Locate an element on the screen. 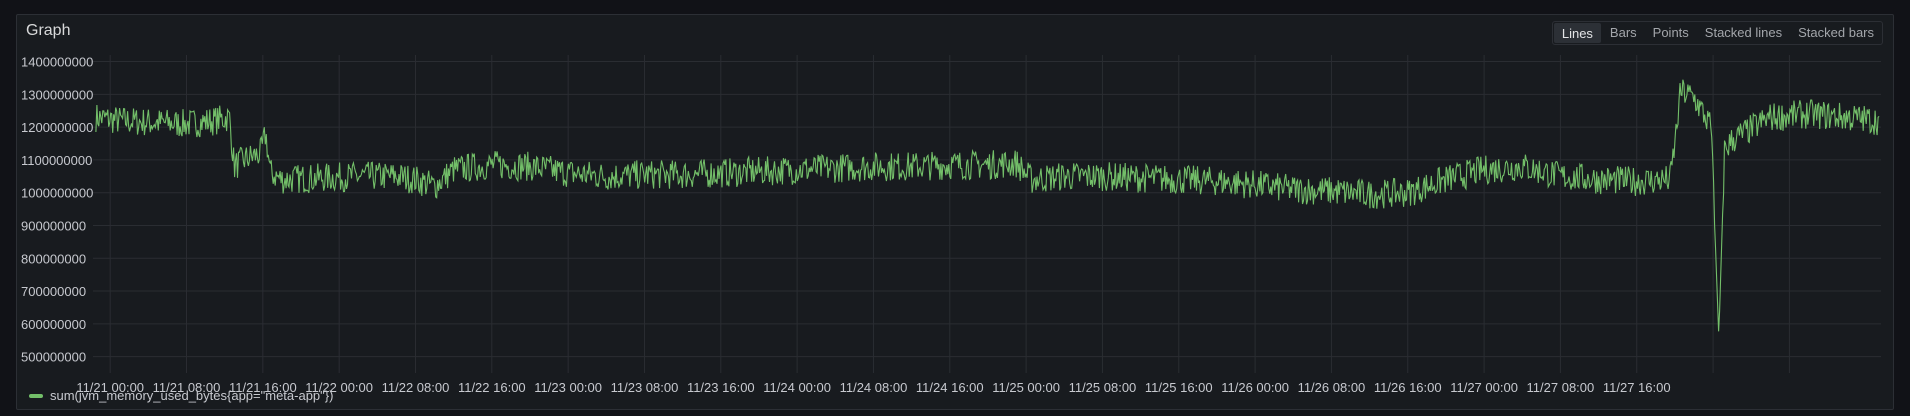  y-tick-label: 1000000000 is located at coordinates (57, 193).